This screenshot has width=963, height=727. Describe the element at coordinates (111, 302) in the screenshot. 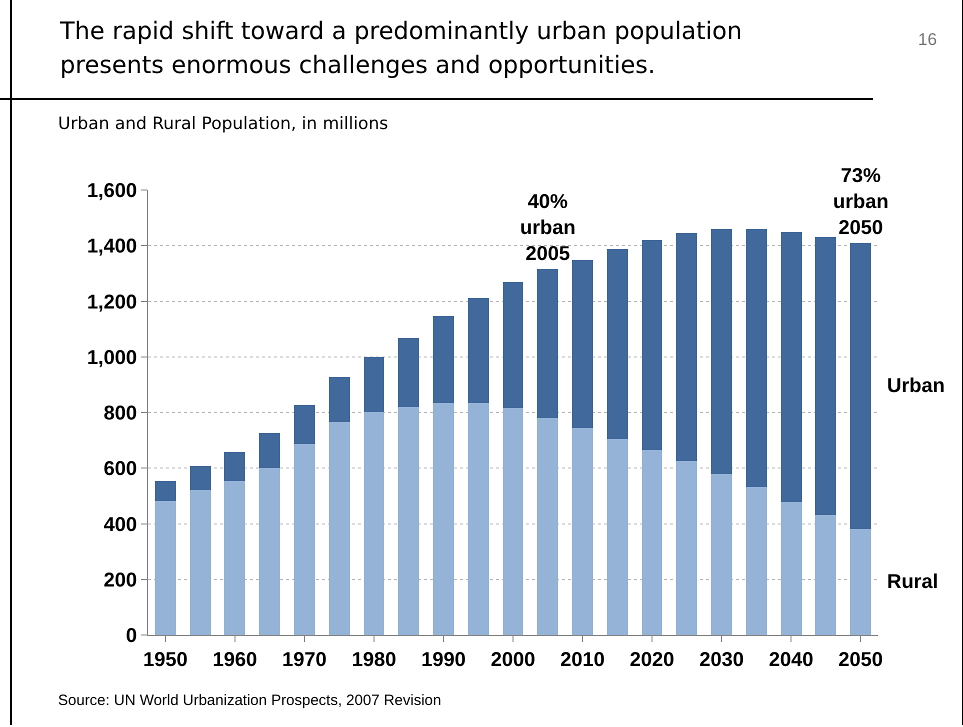

I see `y-tick-label: 1,200` at that location.